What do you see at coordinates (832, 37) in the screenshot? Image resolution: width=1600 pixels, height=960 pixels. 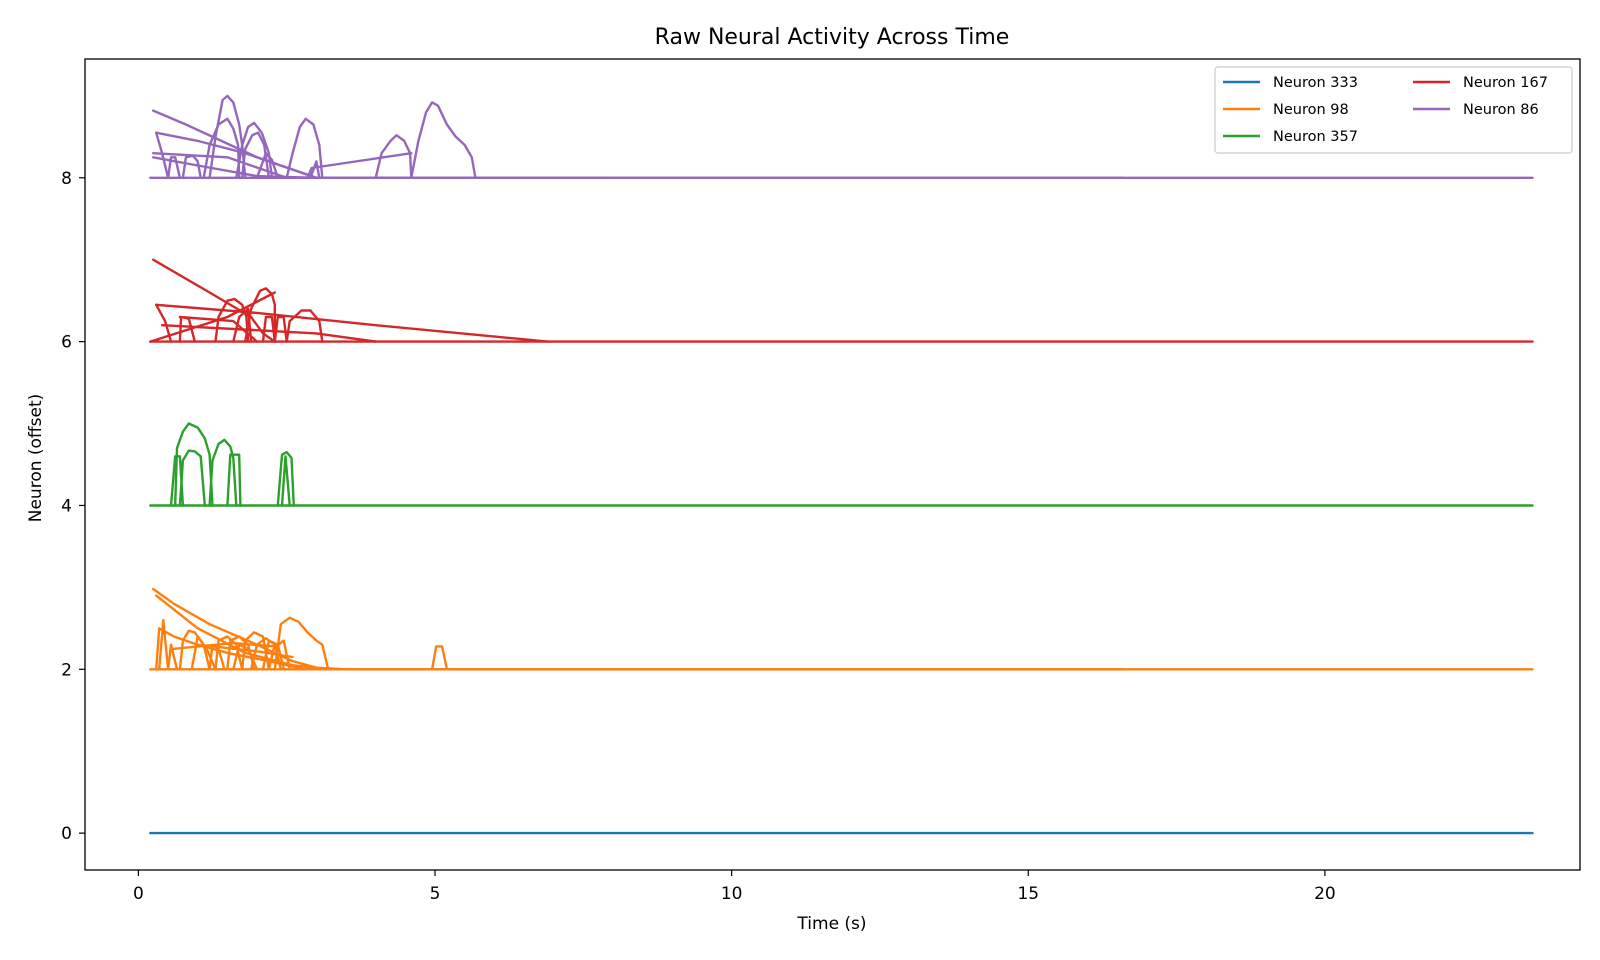 I see `chart-title: Raw Neural Activity Across Time` at bounding box center [832, 37].